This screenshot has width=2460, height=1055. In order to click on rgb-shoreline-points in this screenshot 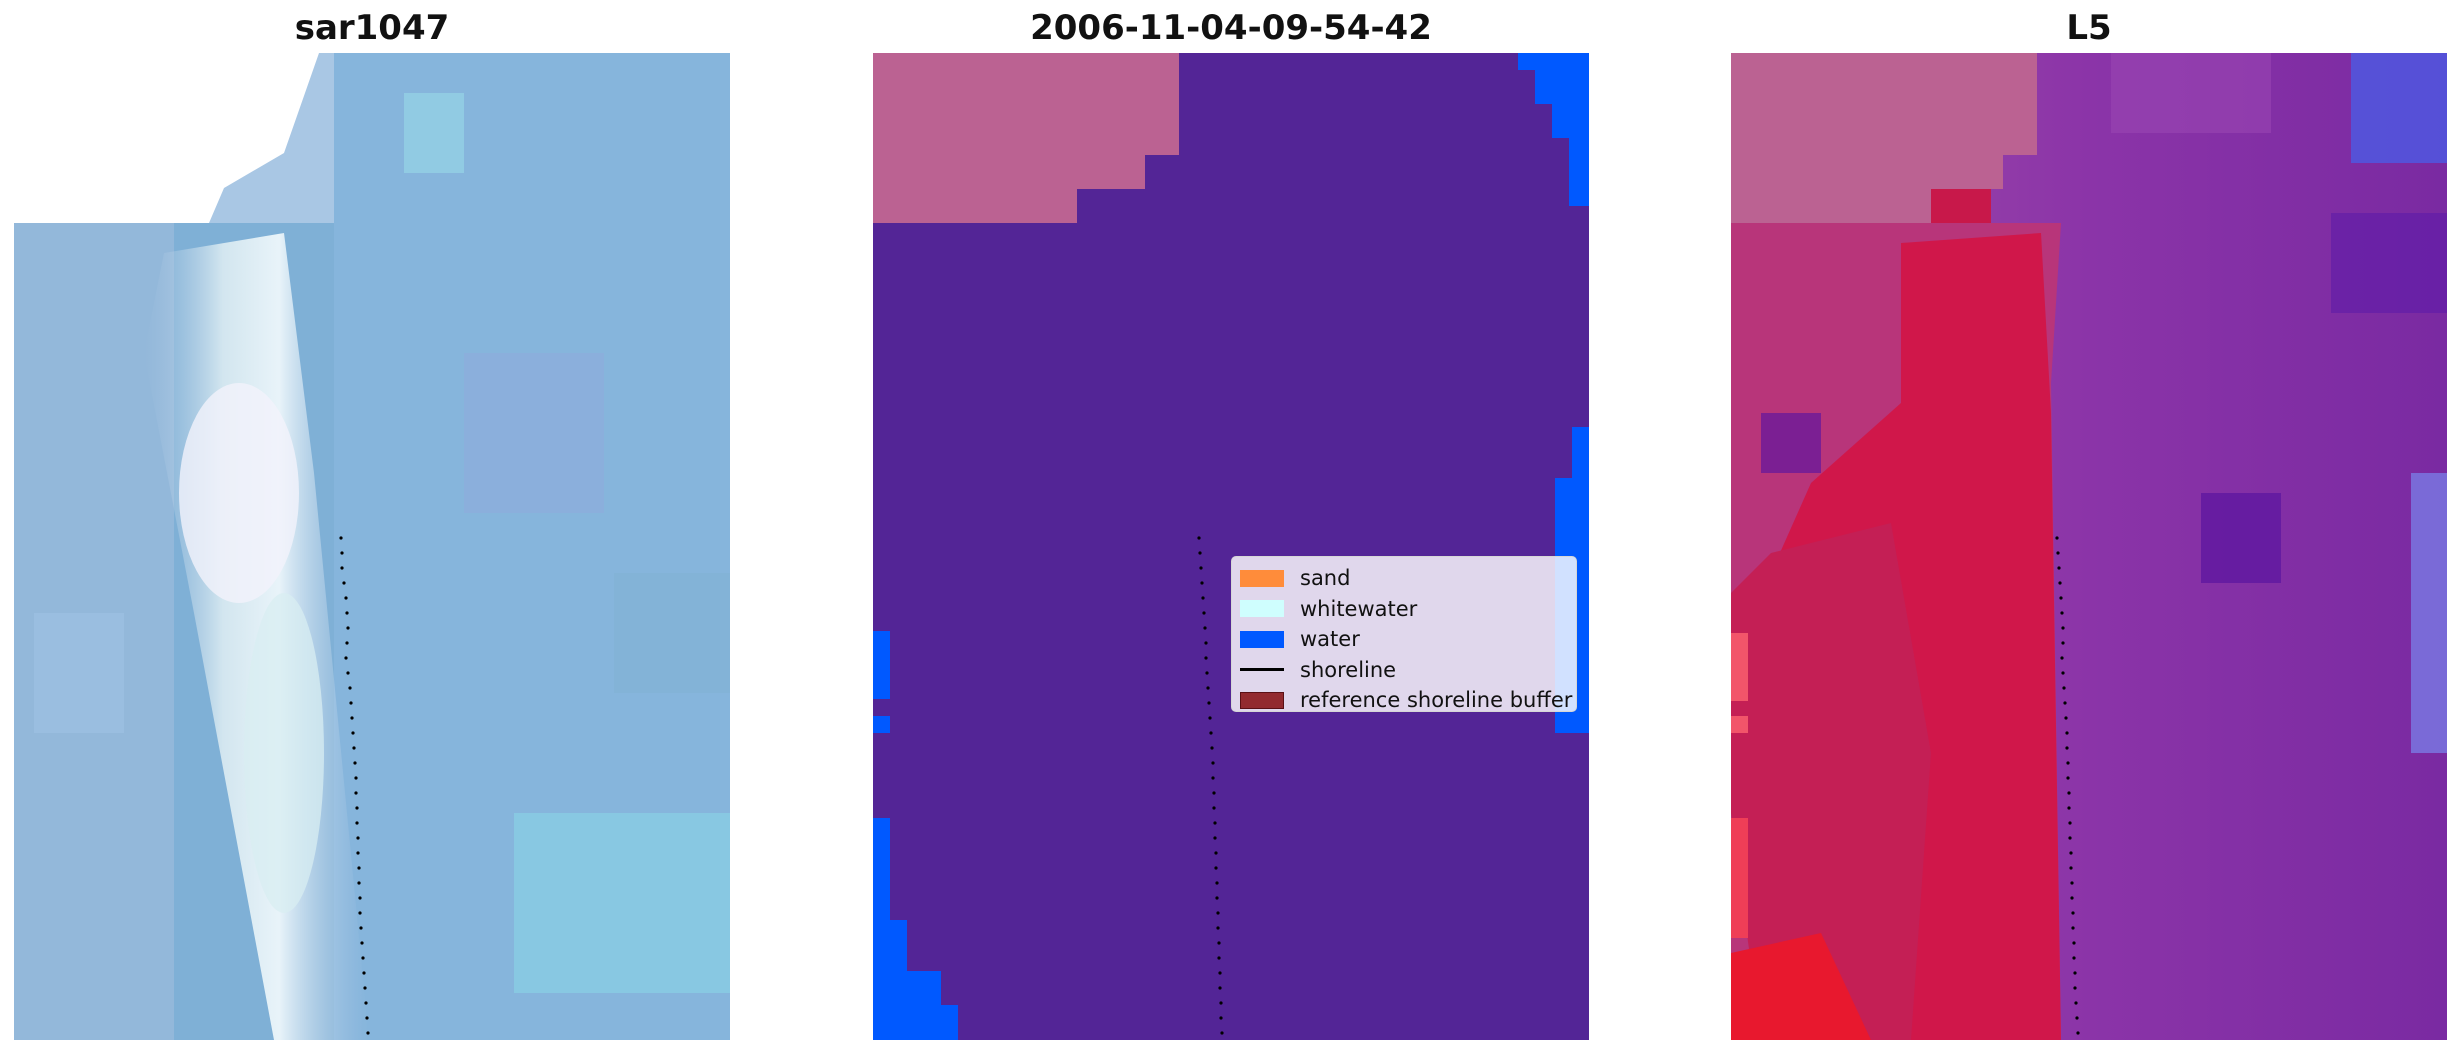, I will do `click(354, 785)`.